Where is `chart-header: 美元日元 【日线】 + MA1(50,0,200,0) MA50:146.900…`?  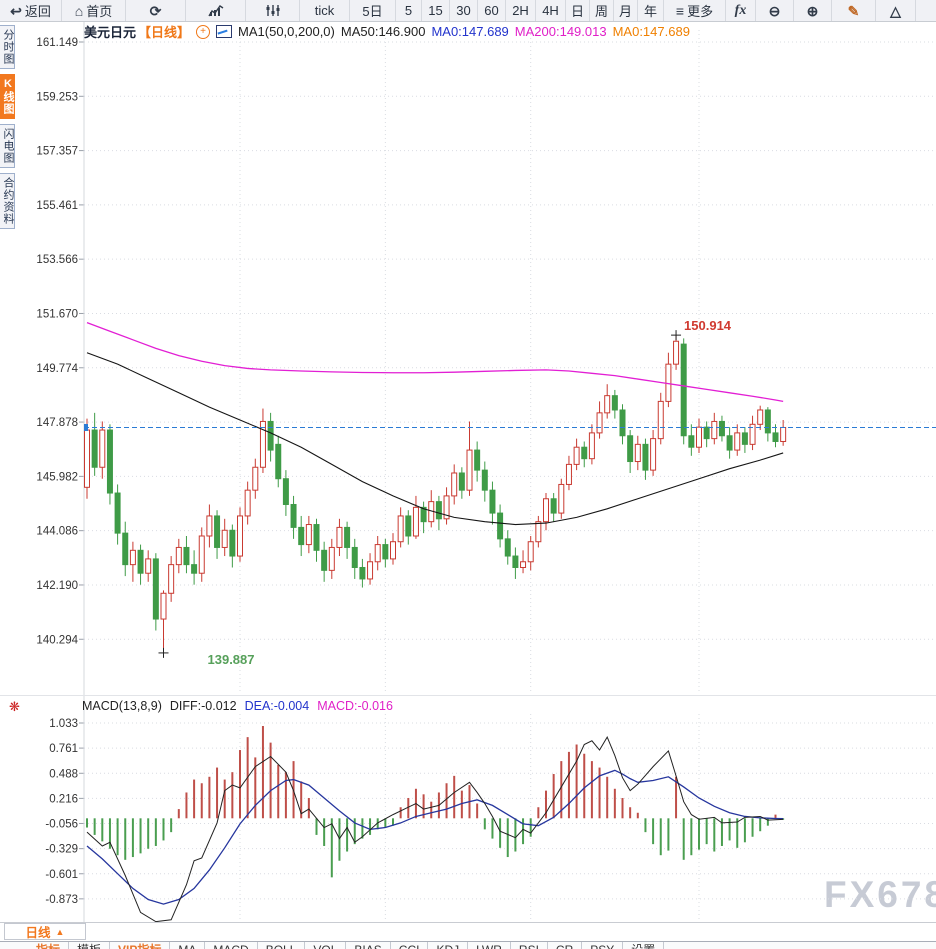 chart-header: 美元日元 【日线】 + MA1(50,0,200,0) MA50:146.900… is located at coordinates (387, 32).